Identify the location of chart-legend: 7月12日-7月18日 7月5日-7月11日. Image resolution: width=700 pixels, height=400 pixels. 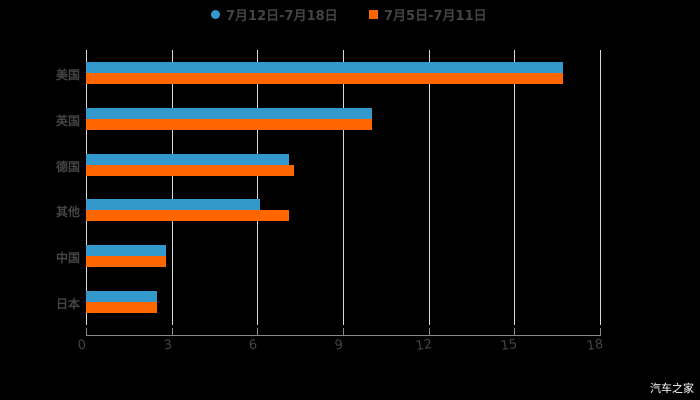
(350, 14).